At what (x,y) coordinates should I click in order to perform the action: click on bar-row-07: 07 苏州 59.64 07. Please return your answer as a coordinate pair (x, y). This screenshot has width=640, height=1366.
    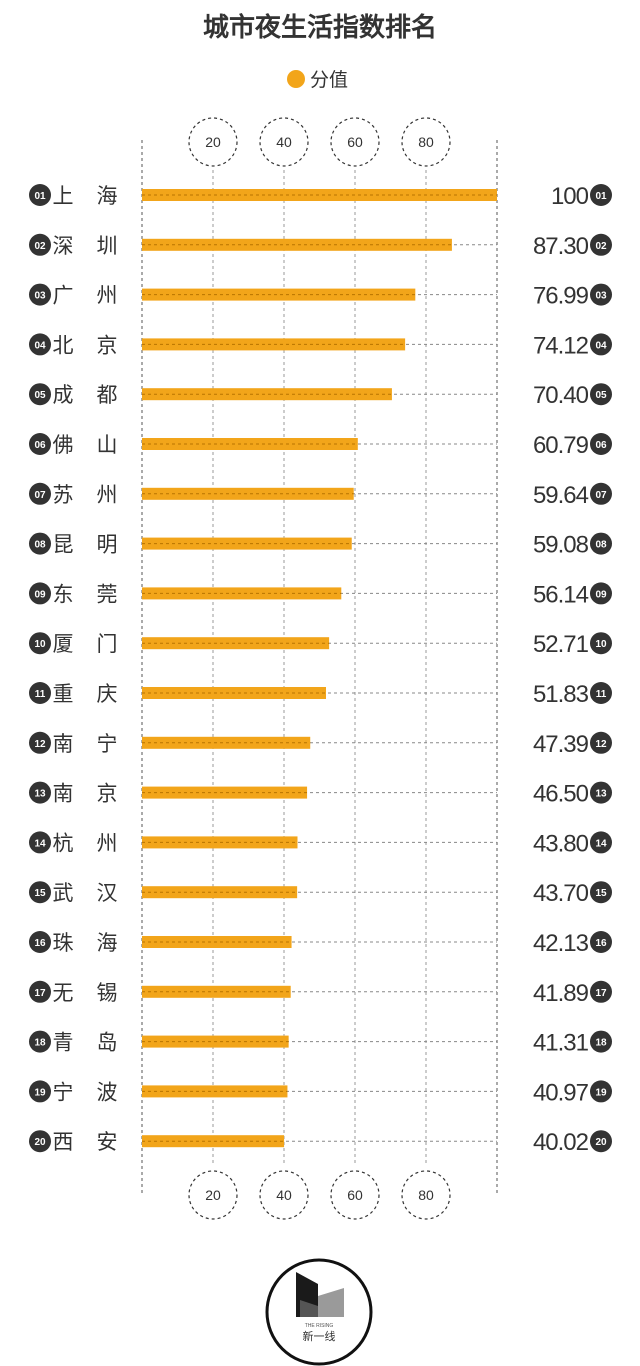
    Looking at the image, I should click on (320, 495).